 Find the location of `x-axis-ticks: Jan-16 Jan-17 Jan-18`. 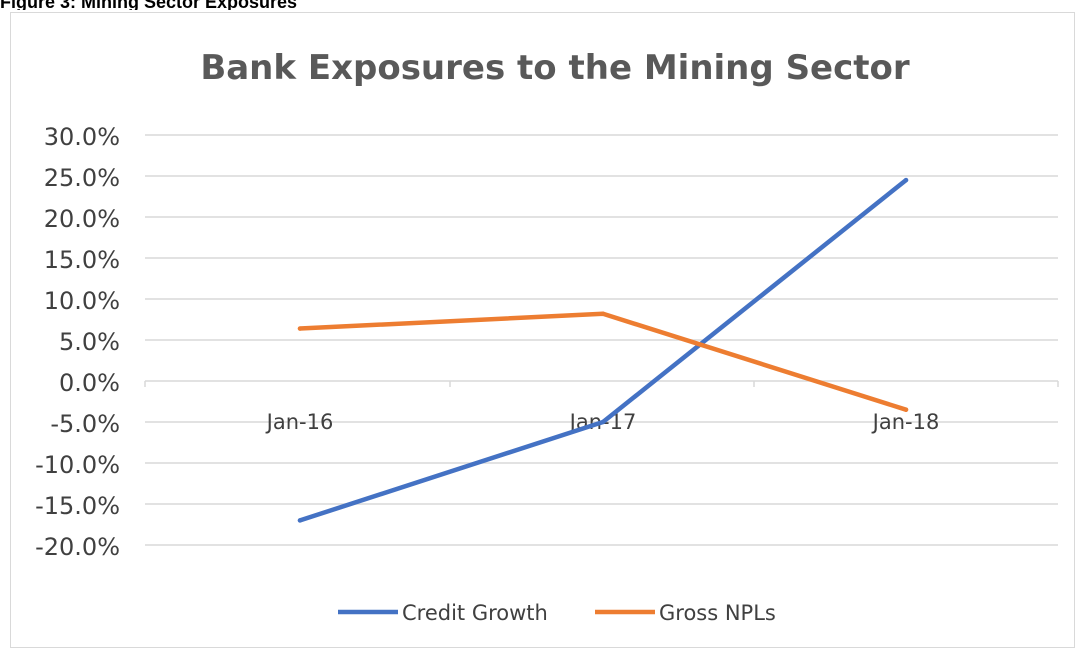

x-axis-ticks: Jan-16 Jan-17 Jan-18 is located at coordinates (602, 422).